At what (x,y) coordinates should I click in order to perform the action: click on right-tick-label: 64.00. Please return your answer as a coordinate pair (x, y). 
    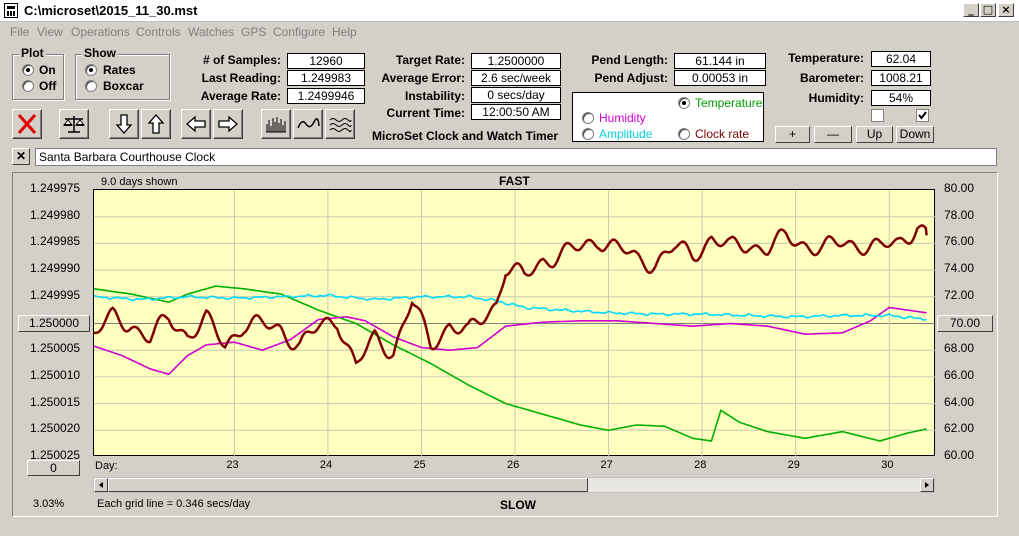
    Looking at the image, I should click on (959, 401).